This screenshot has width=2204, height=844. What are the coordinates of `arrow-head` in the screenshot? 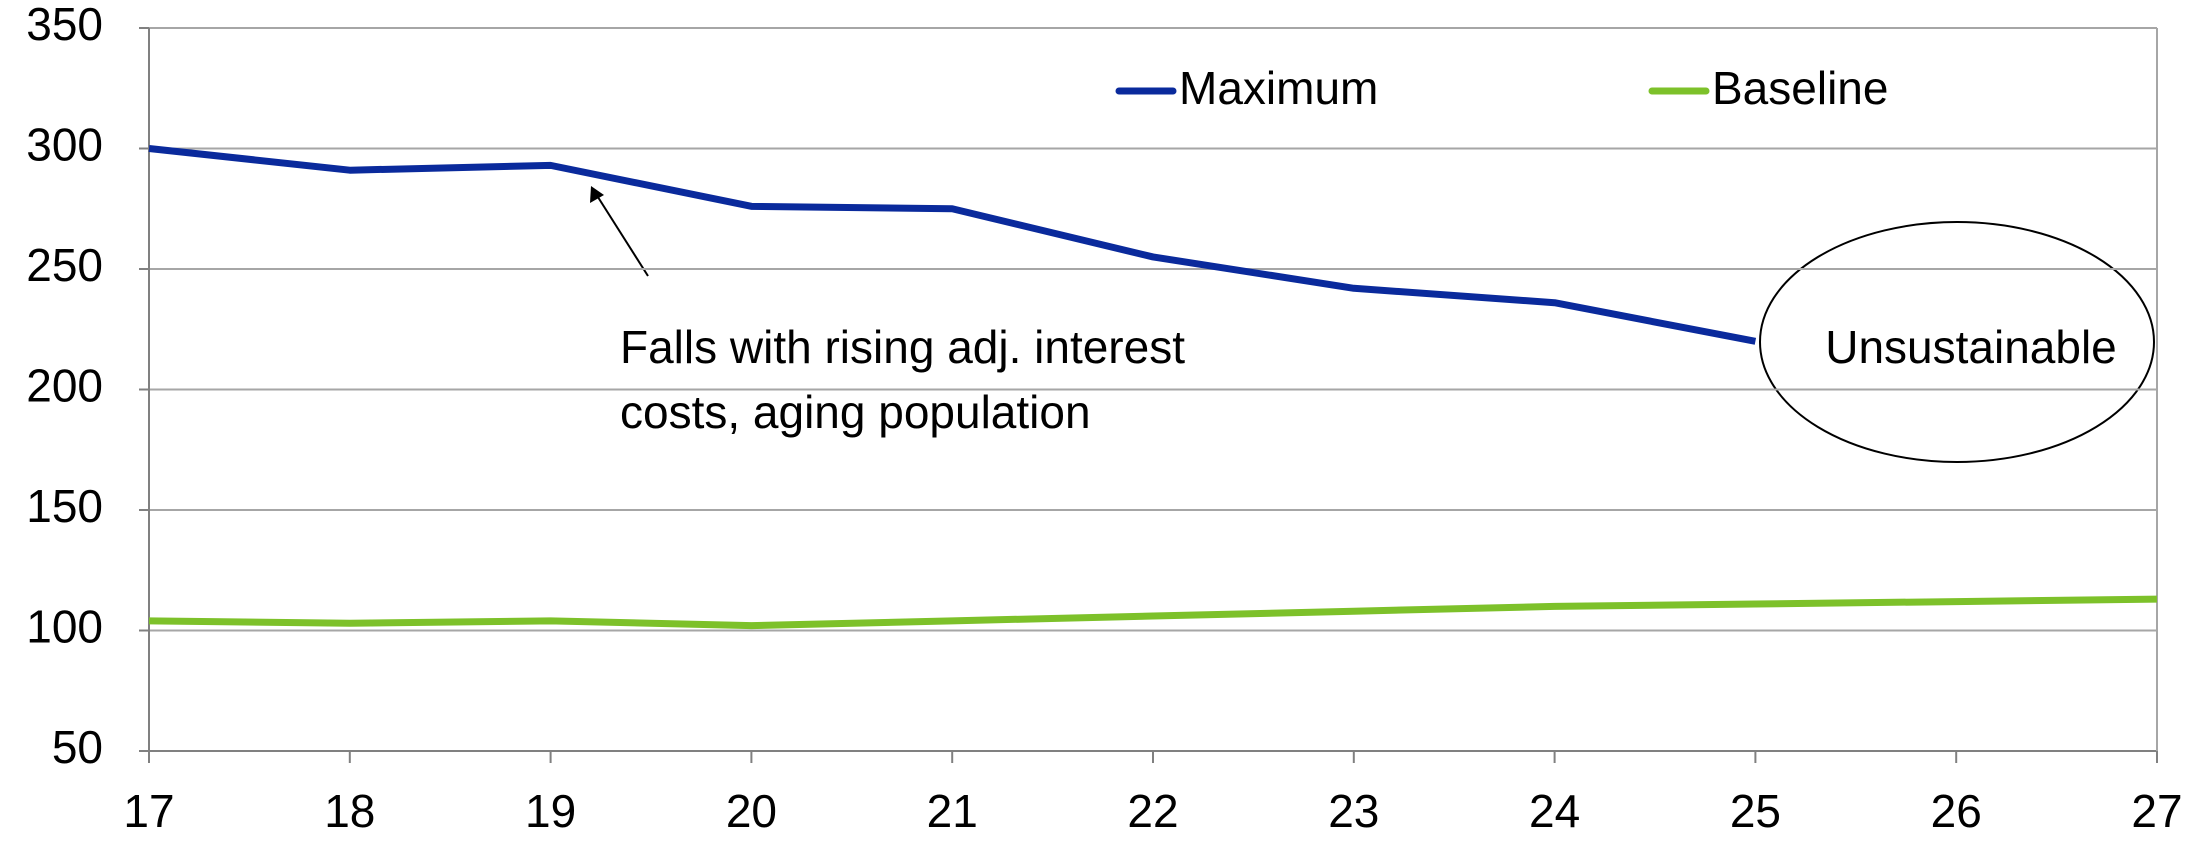 It's located at (597, 194).